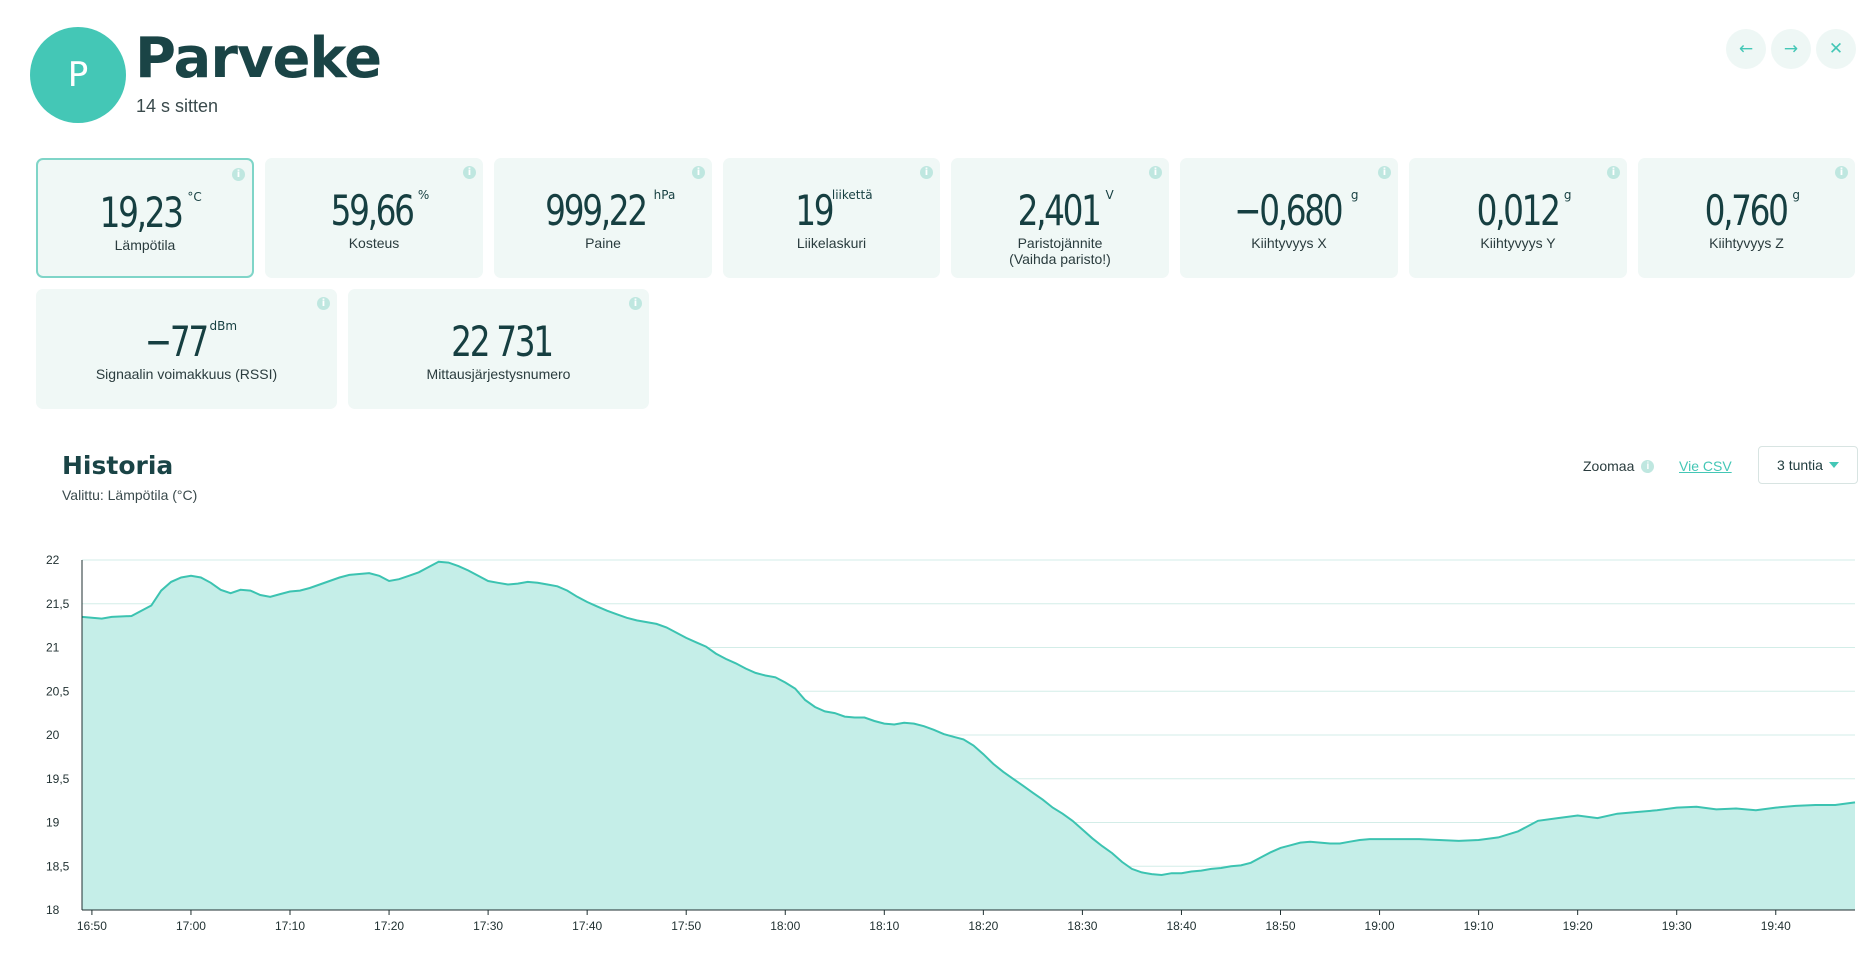 The height and width of the screenshot is (974, 1875). What do you see at coordinates (176, 341) in the screenshot?
I see `tile-value: −77` at bounding box center [176, 341].